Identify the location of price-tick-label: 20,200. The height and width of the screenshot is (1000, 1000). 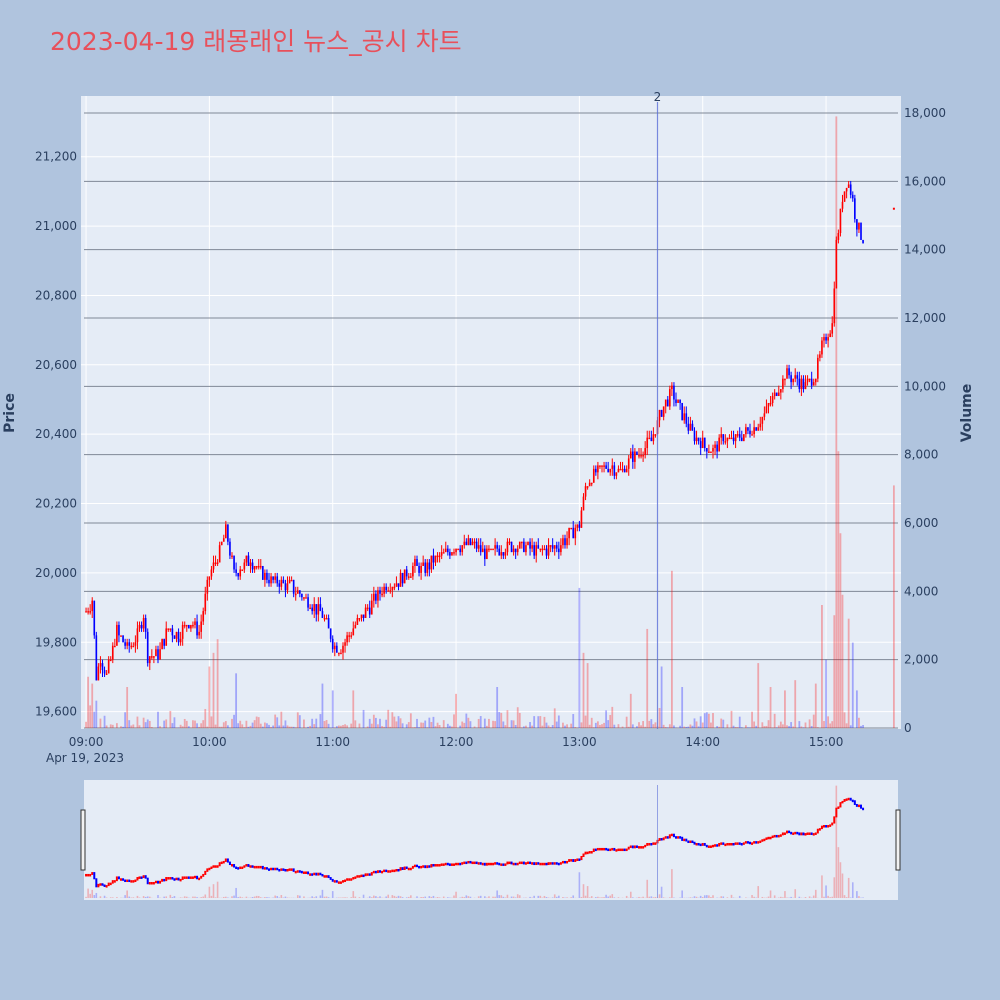
(56, 504).